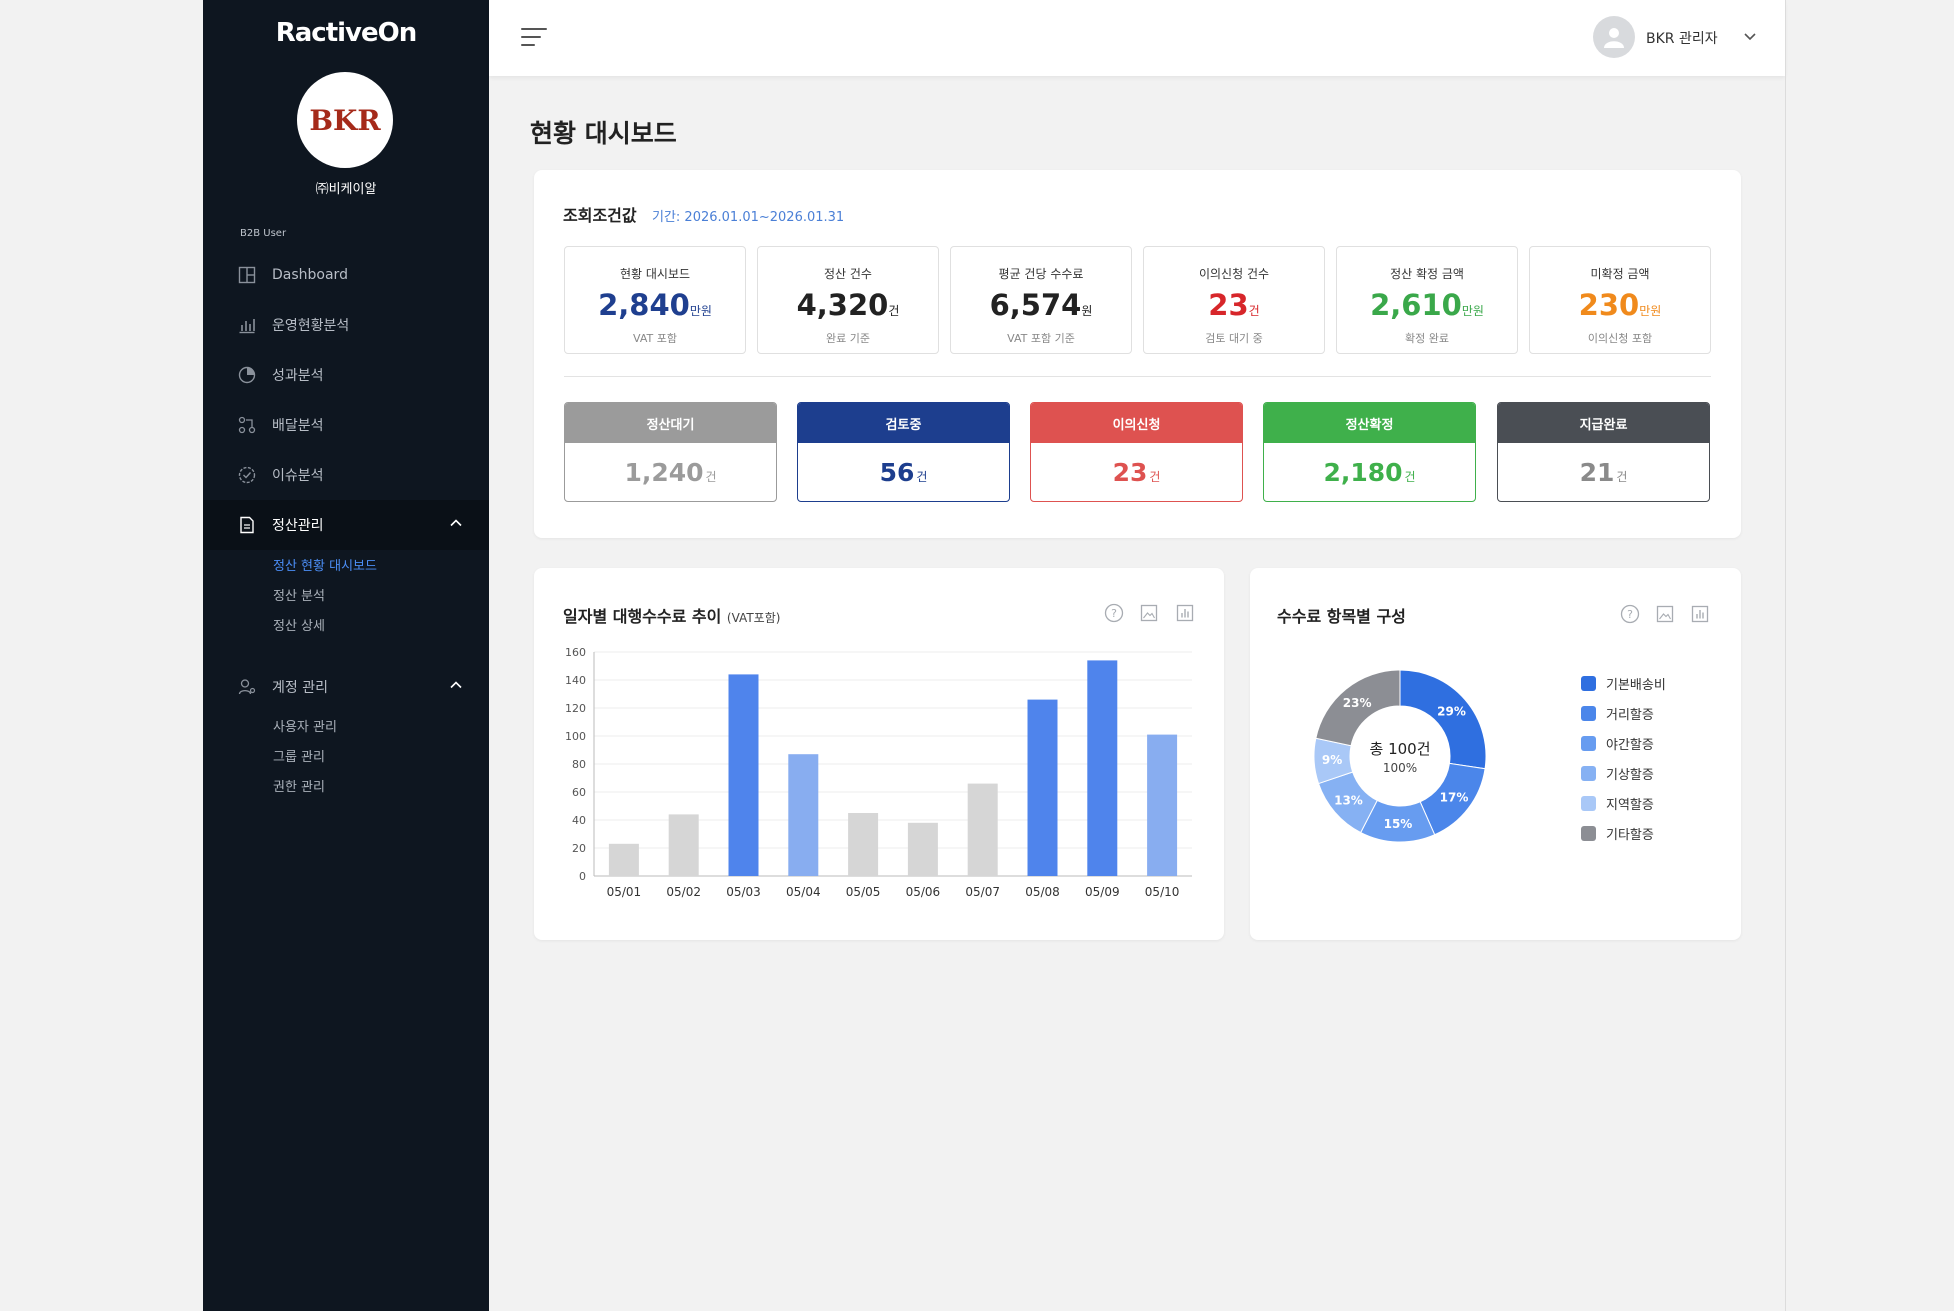  I want to click on x-tick-label: 05/09, so click(1102, 892).